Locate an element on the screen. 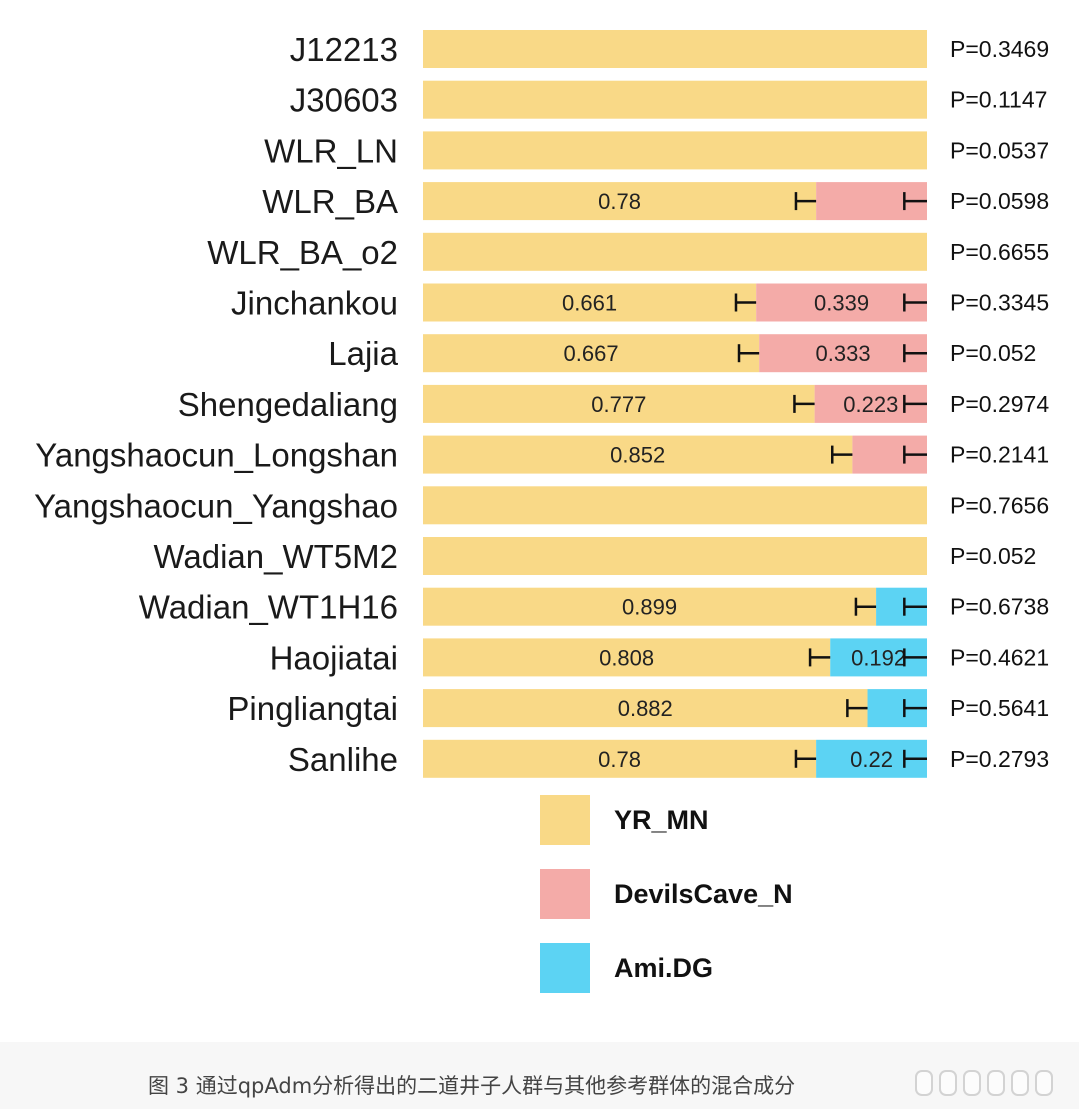  category-label: Lajia is located at coordinates (363, 353).